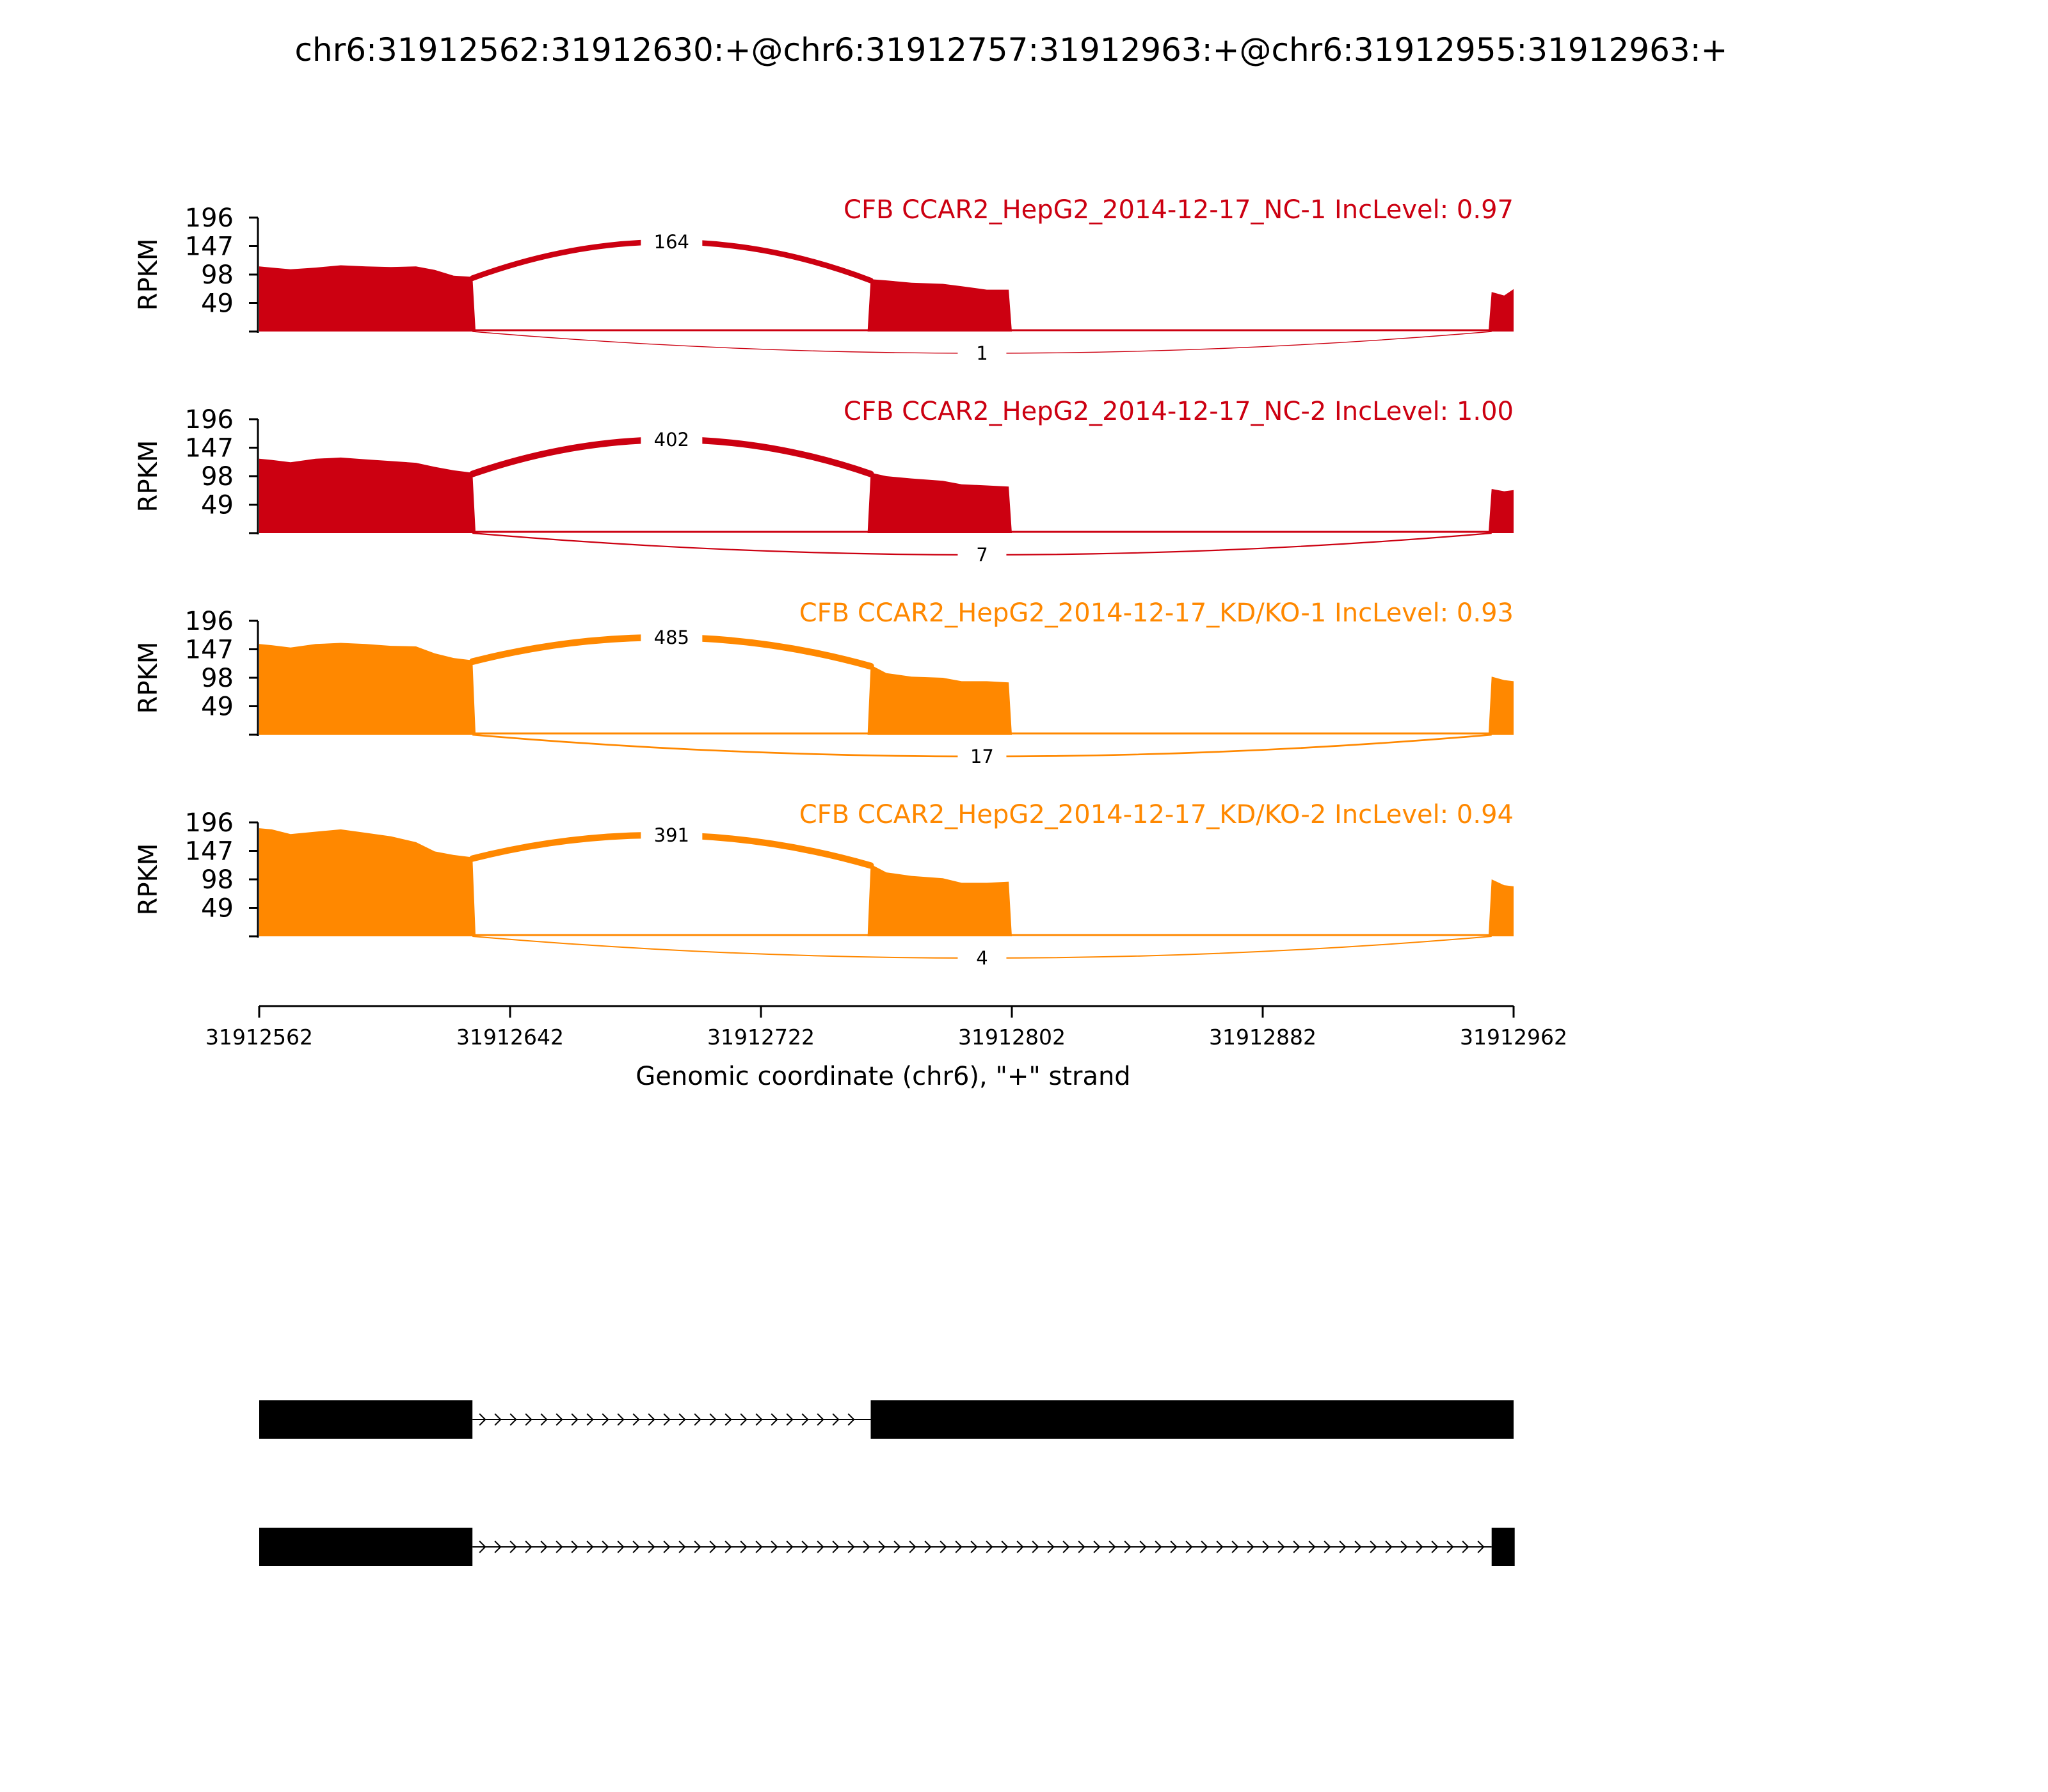 The width and height of the screenshot is (2048, 1792). Describe the element at coordinates (1503, 1547) in the screenshot. I see `exon-block` at that location.